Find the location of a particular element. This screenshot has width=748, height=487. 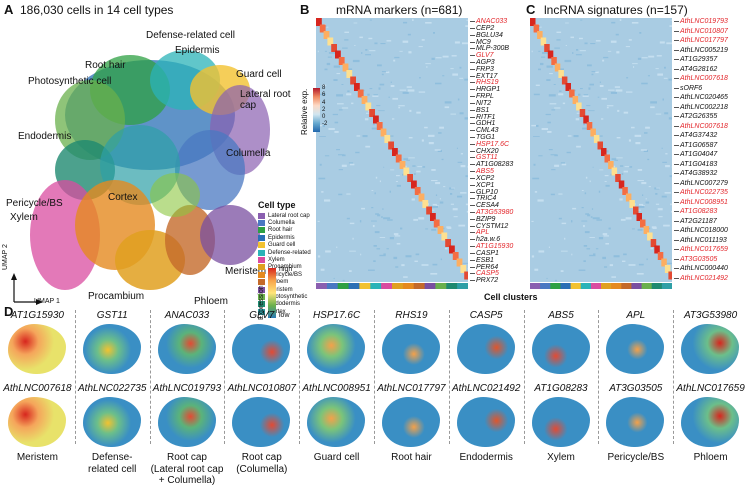

label-guard-cell: Guard cell is located at coordinates (259, 74).